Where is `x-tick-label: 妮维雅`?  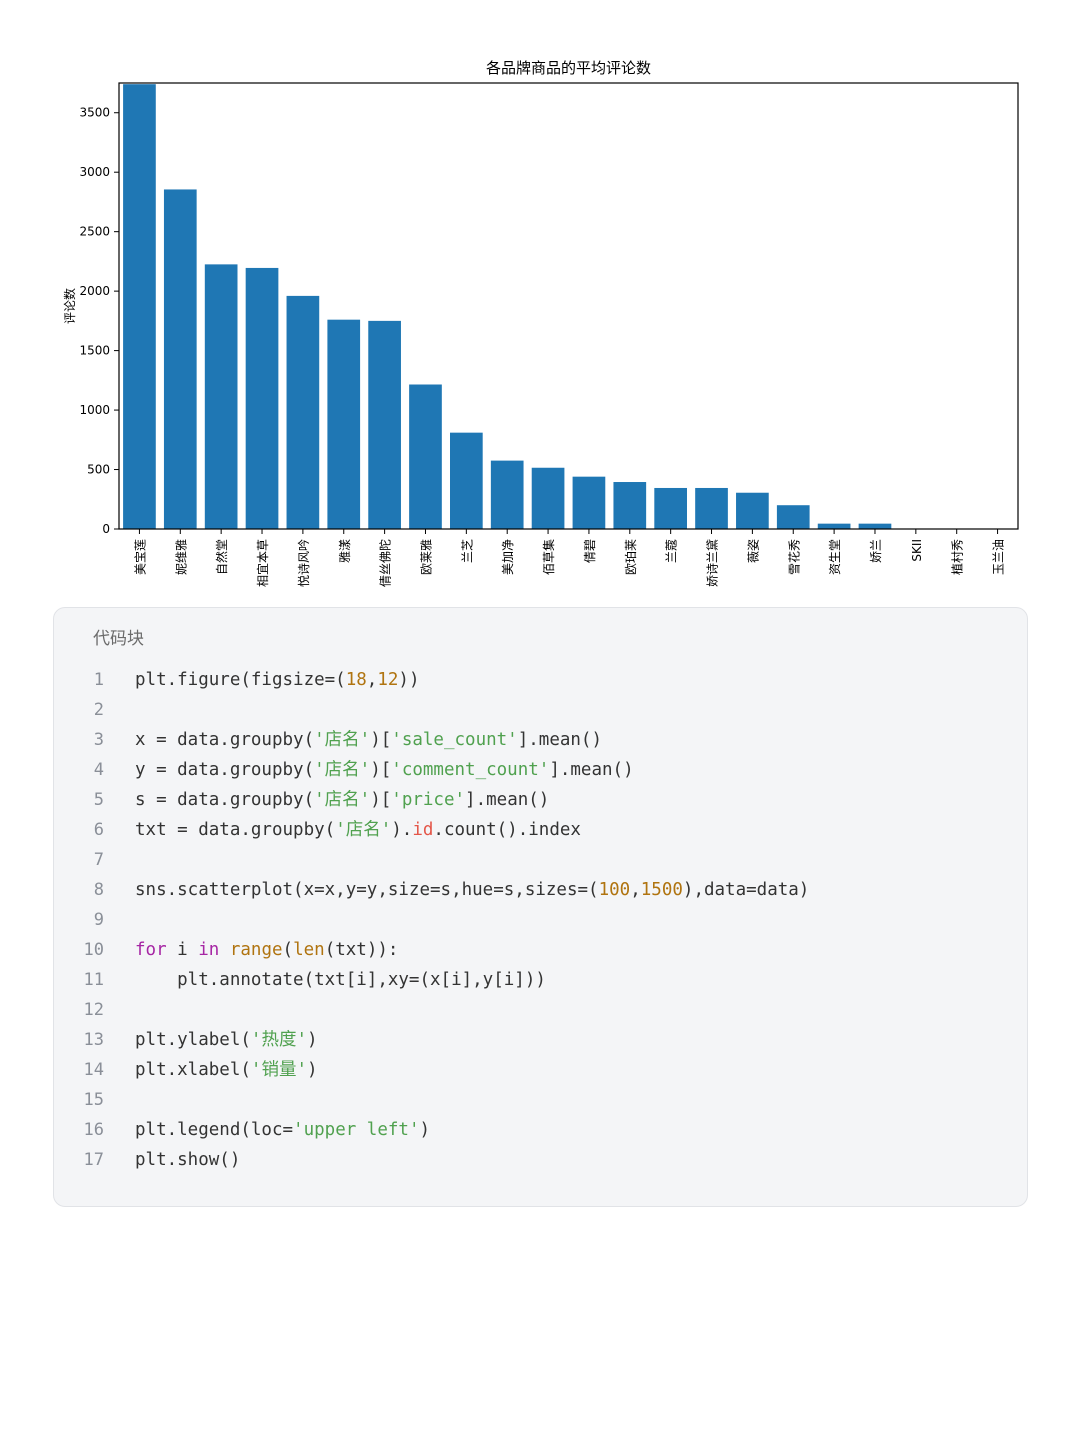 x-tick-label: 妮维雅 is located at coordinates (180, 557).